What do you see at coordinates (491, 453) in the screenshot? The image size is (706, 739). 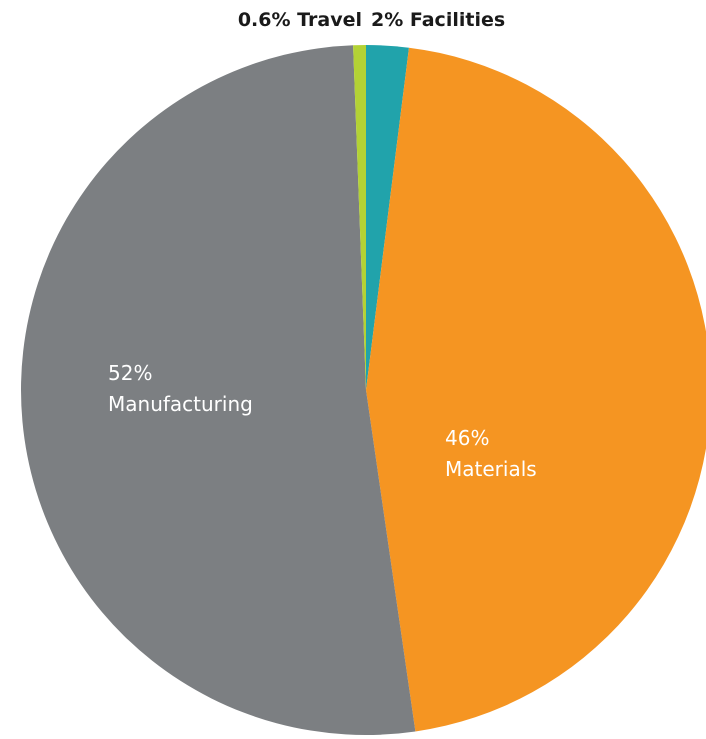 I see `label-materials: 46% Materials` at bounding box center [491, 453].